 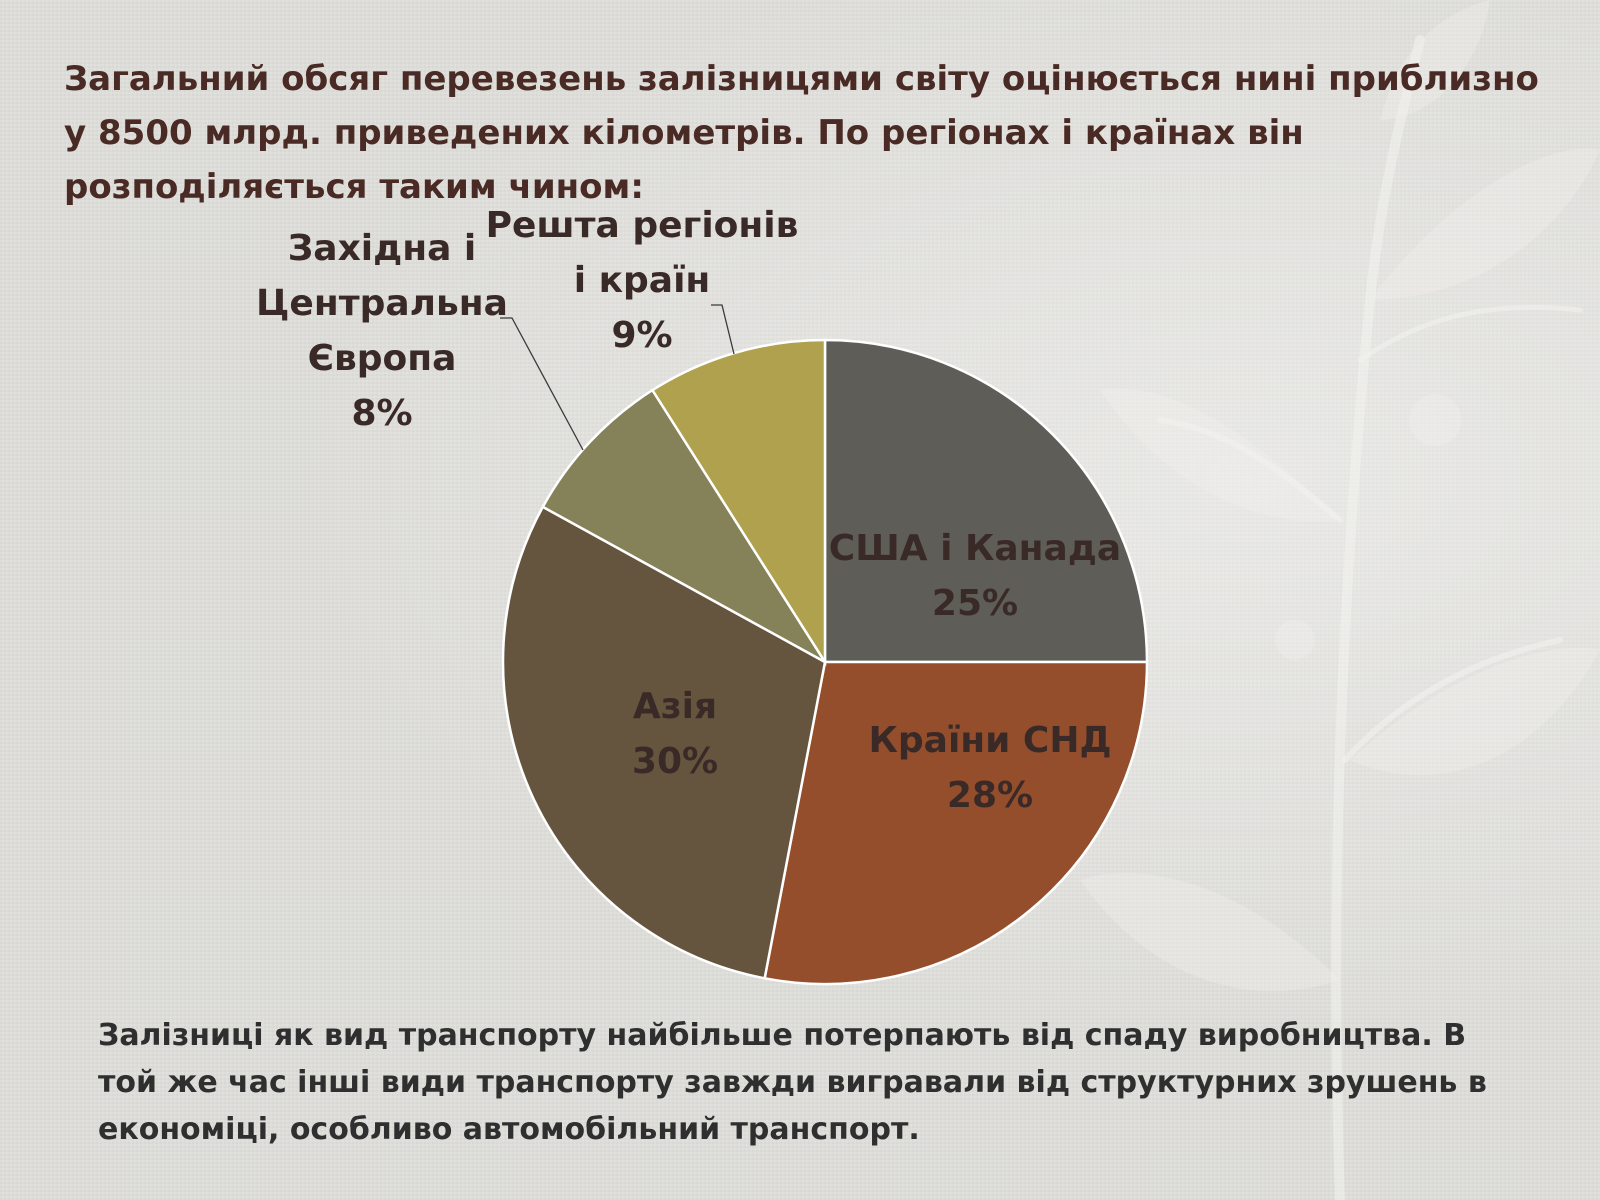 I want to click on slice-value-label: 30%, so click(x=675, y=761).